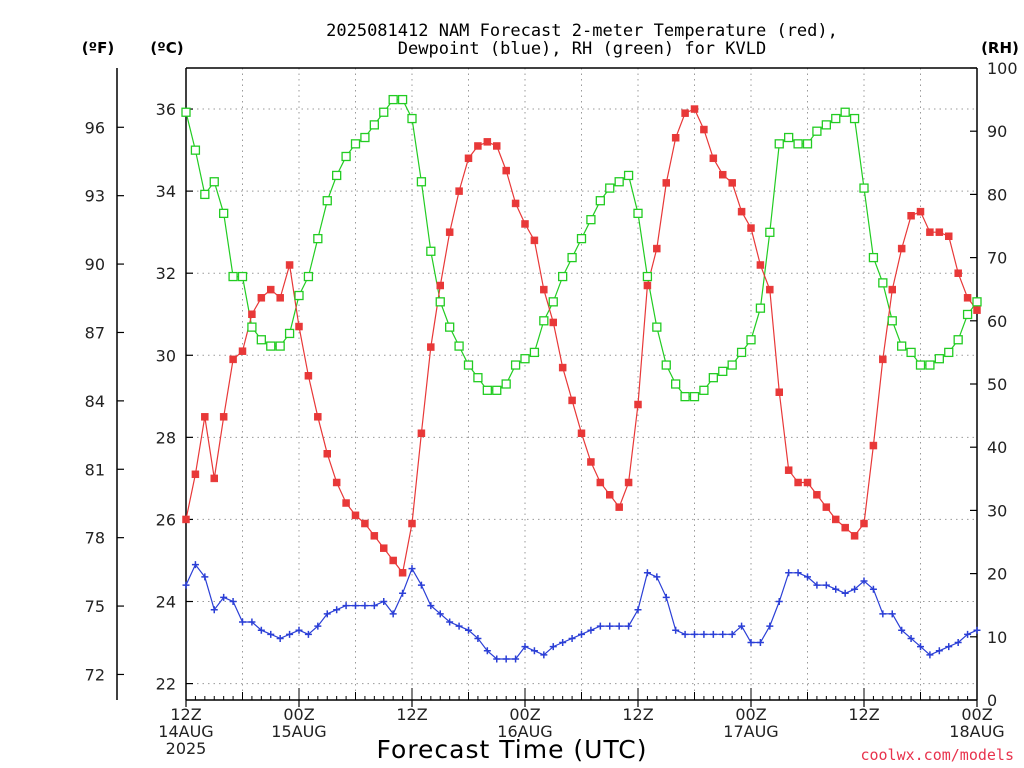  What do you see at coordinates (95, 401) in the screenshot?
I see `fahrenheit-tick-label: 84` at bounding box center [95, 401].